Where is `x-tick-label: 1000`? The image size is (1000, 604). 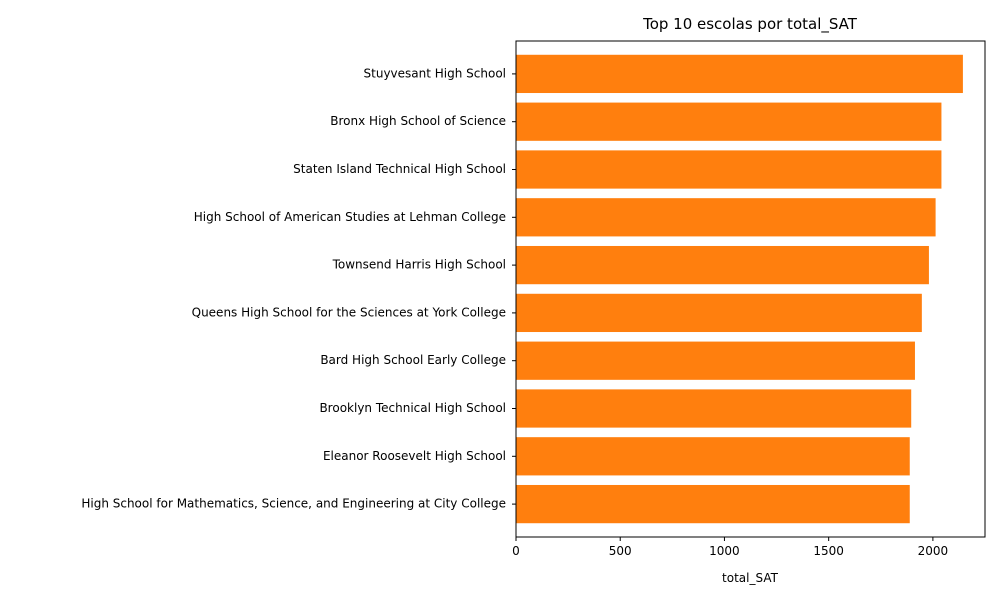 x-tick-label: 1000 is located at coordinates (724, 551).